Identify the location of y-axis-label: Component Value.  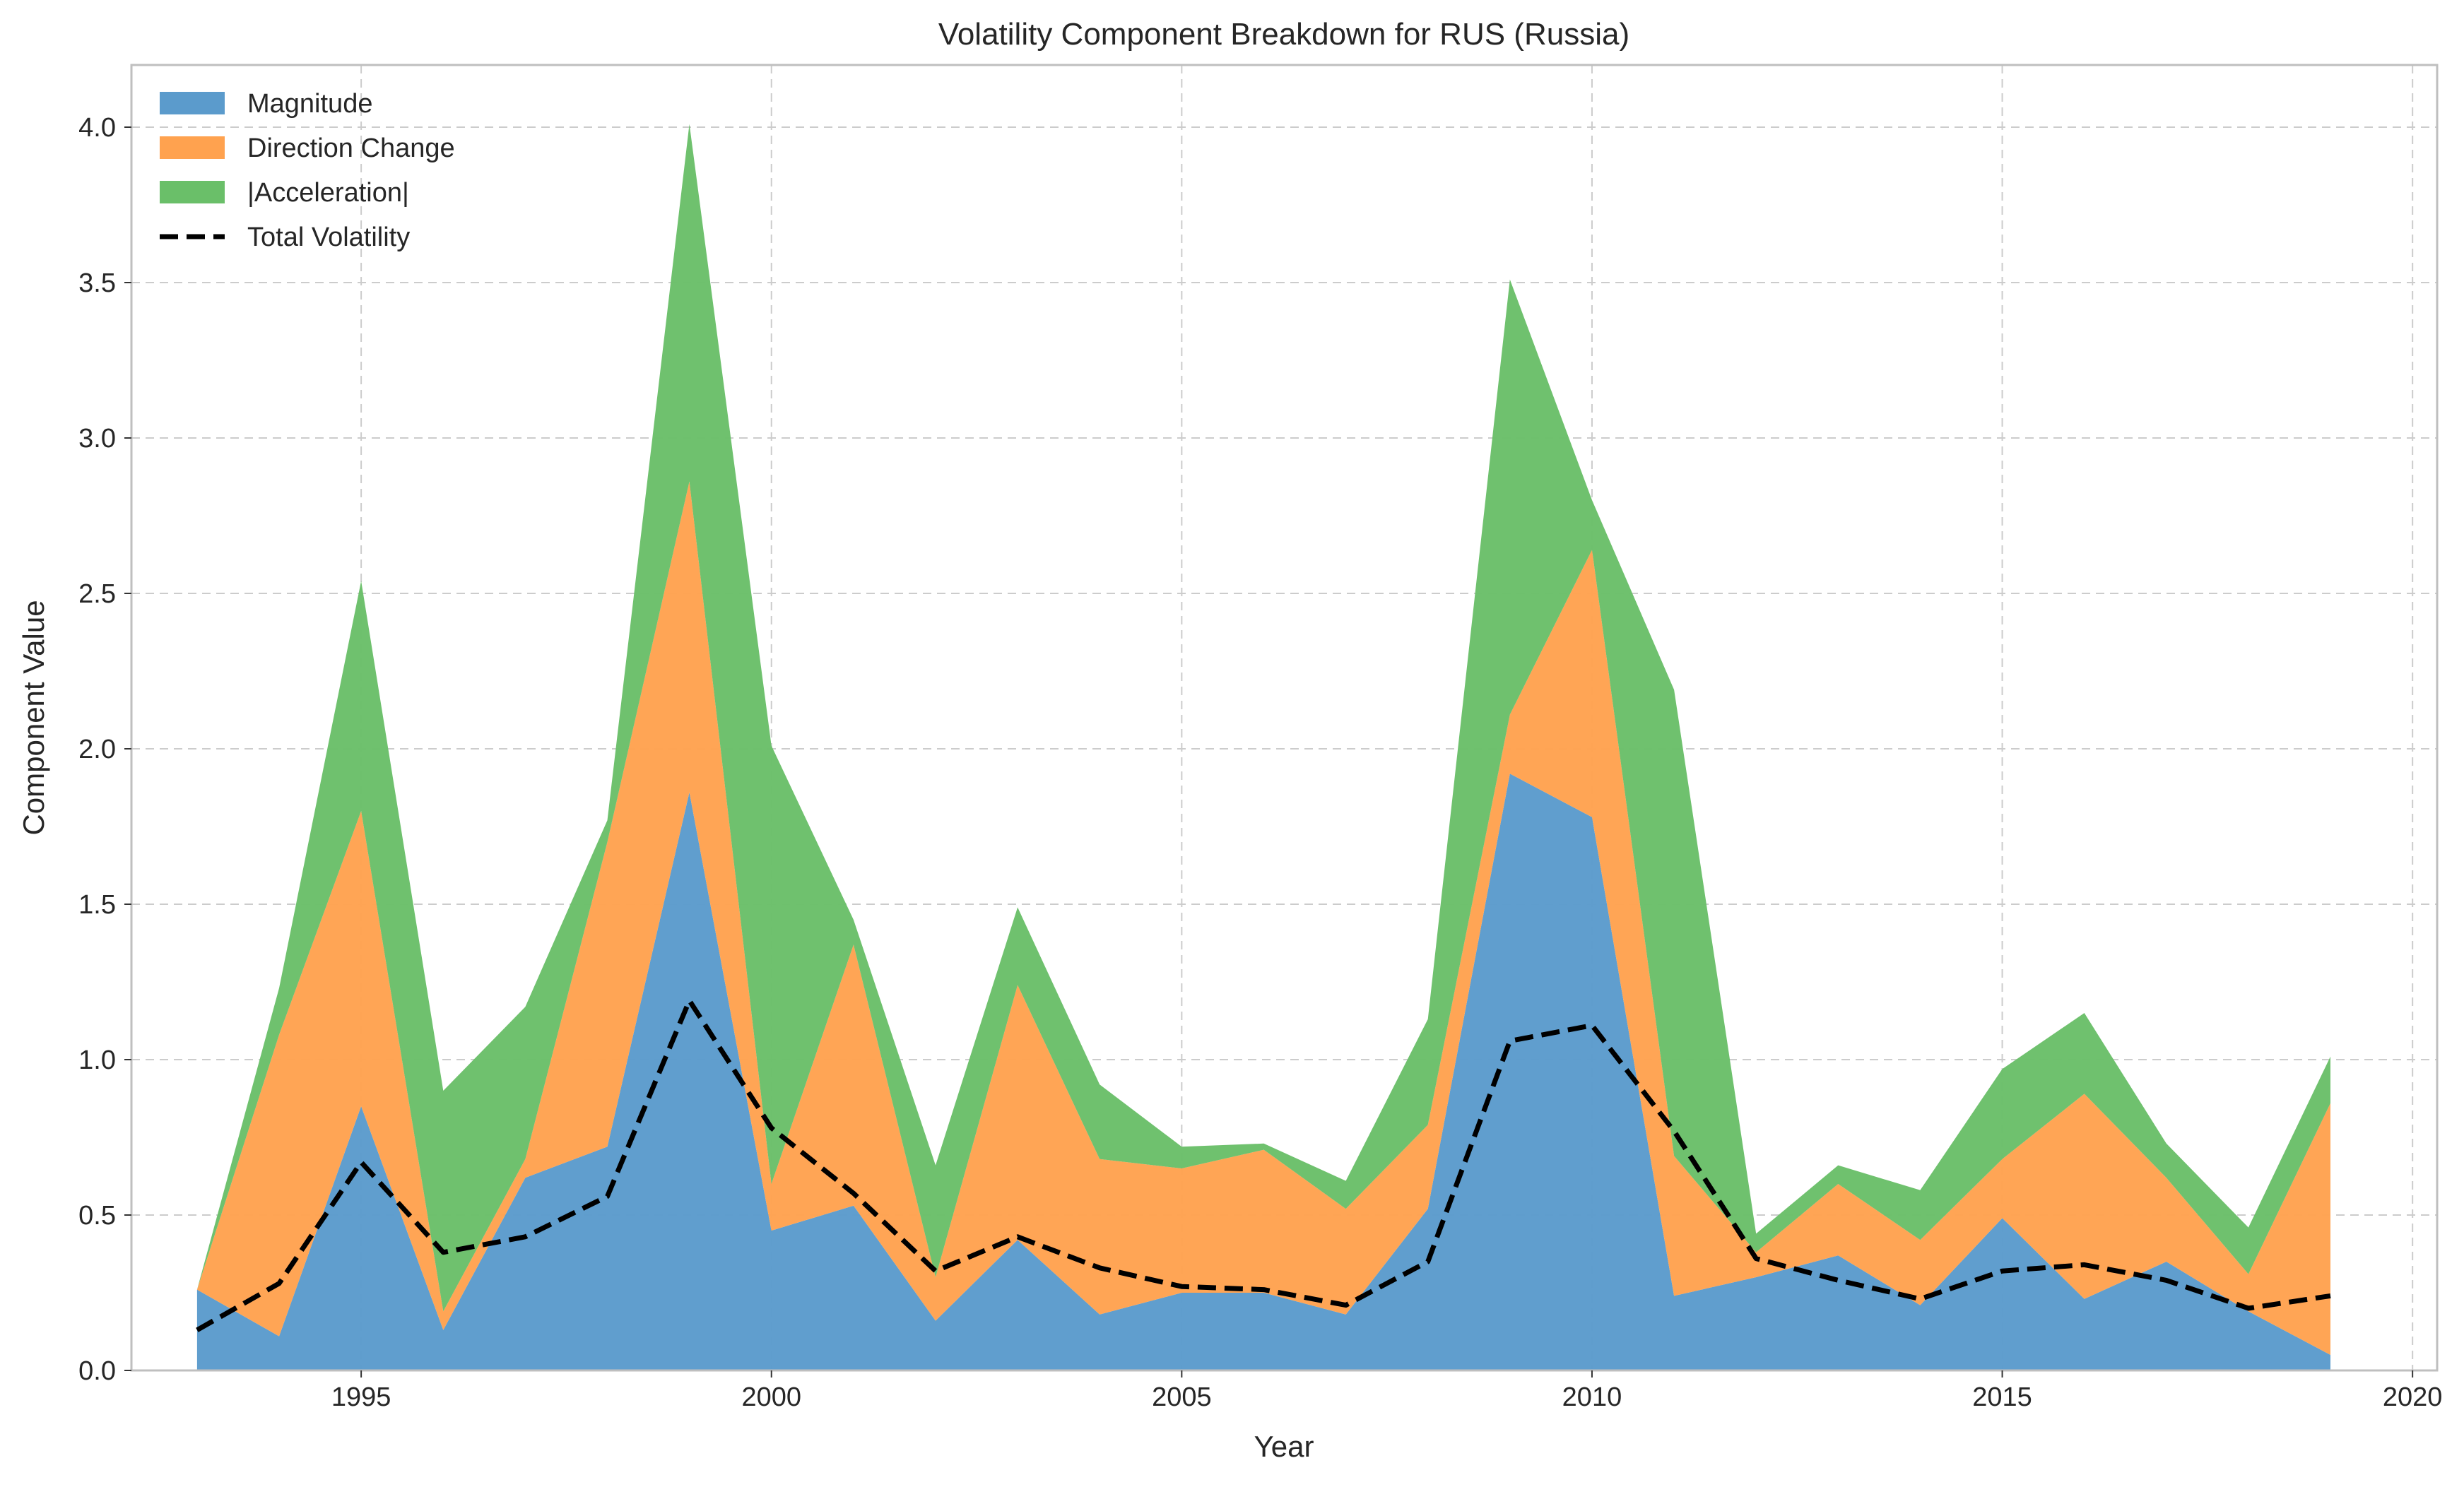
(33, 718).